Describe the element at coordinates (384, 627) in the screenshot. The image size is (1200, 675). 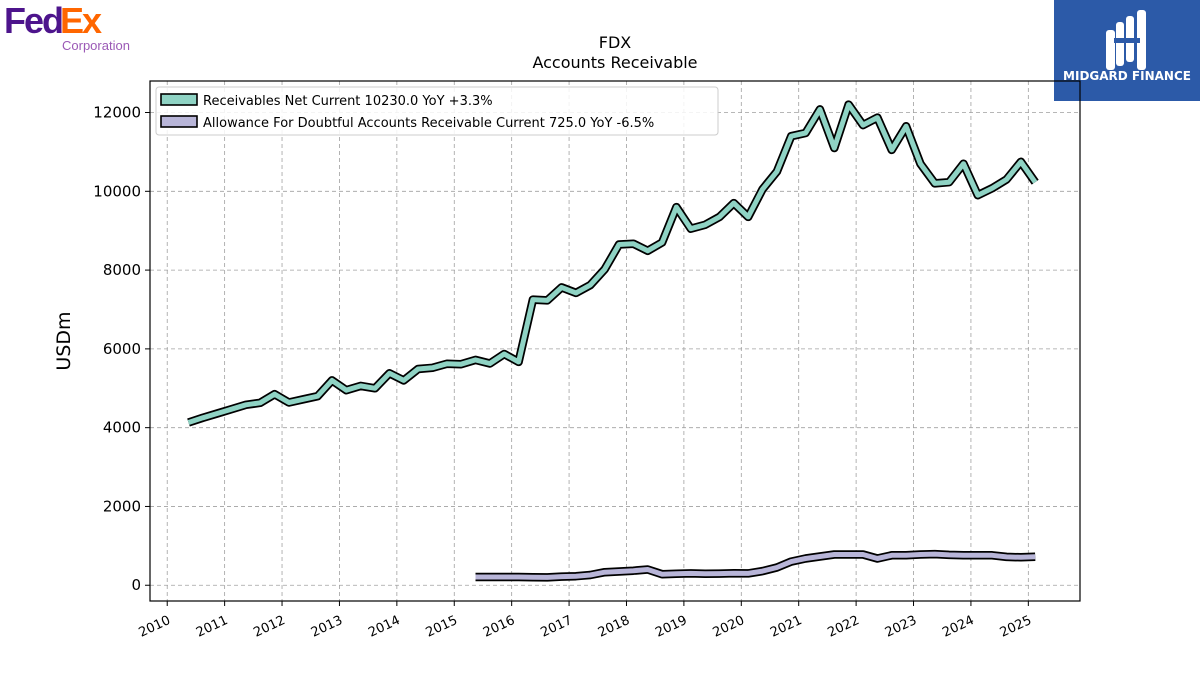
I see `x-tick-label: 2014` at that location.